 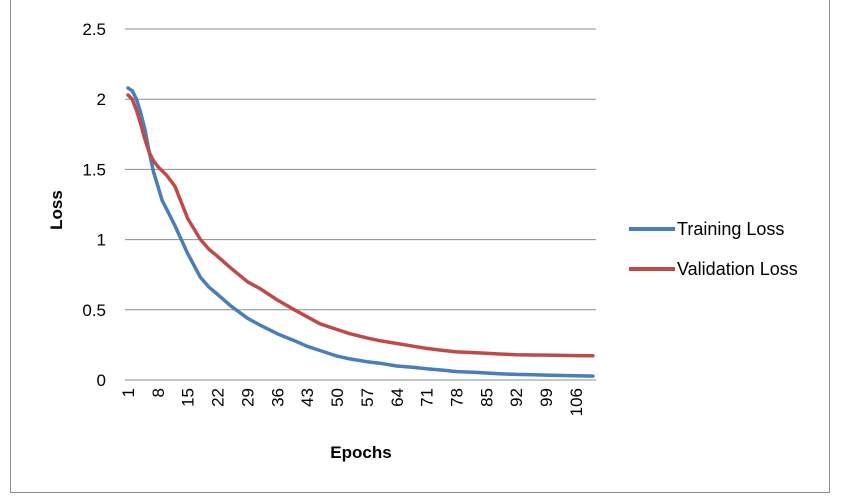 What do you see at coordinates (158, 392) in the screenshot?
I see `x-tick-label: 8` at bounding box center [158, 392].